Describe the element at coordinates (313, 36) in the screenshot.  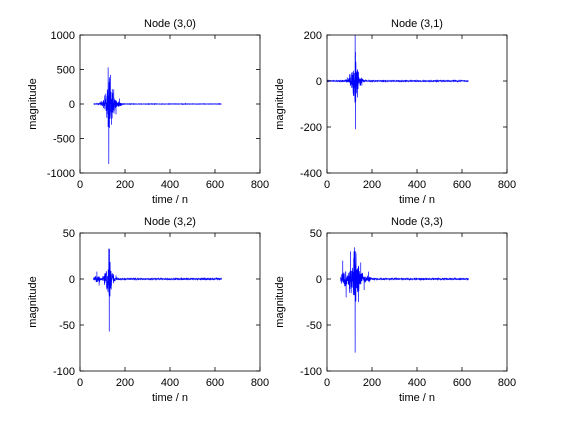
I see `y-tick-label: 200` at that location.